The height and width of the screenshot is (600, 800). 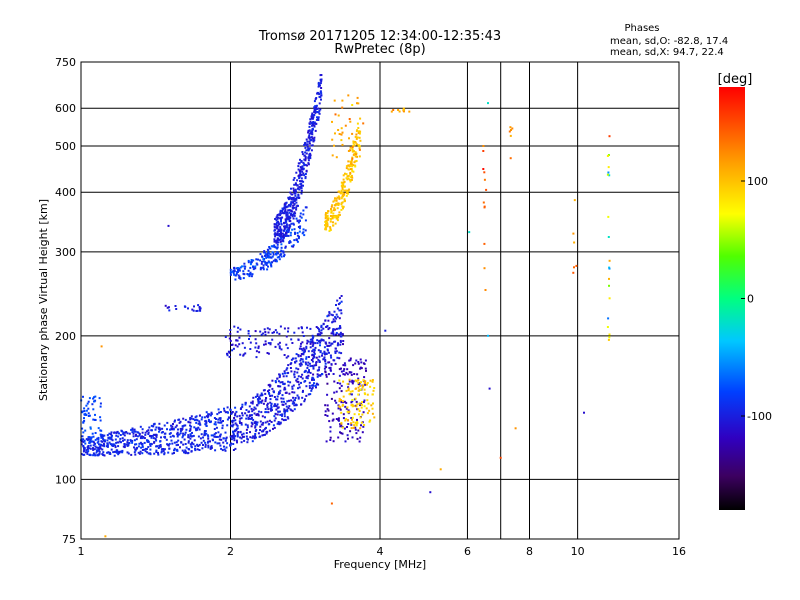 I want to click on colorbar-tick-label: 0, so click(x=750, y=299).